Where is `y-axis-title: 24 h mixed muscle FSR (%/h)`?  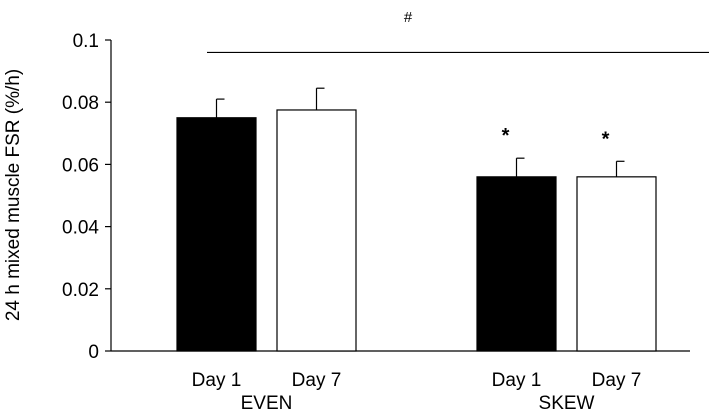
y-axis-title: 24 h mixed muscle FSR (%/h) is located at coordinates (13, 195).